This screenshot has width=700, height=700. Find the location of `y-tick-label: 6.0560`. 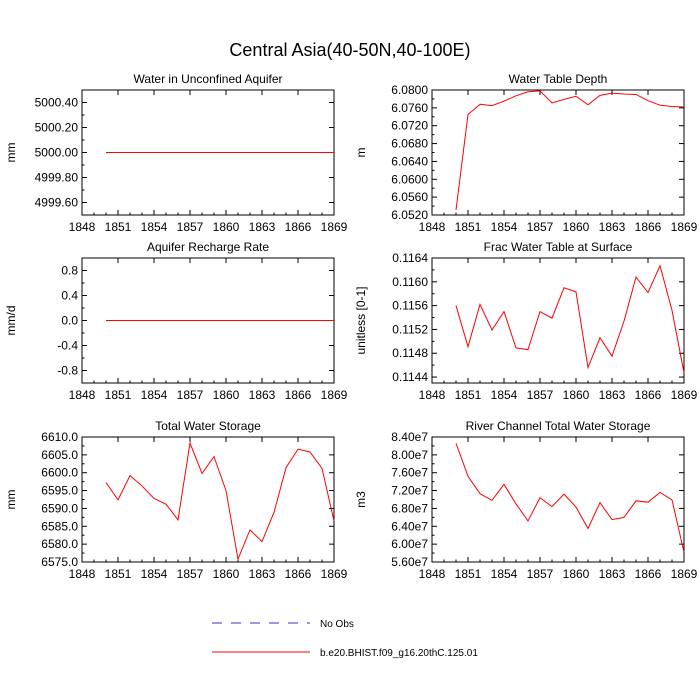

y-tick-label: 6.0560 is located at coordinates (409, 197).